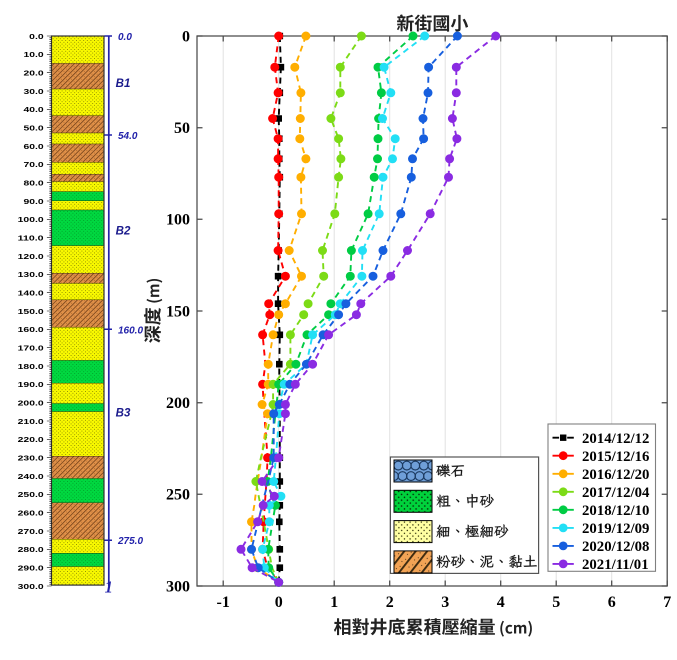 The height and width of the screenshot is (660, 677). Describe the element at coordinates (34, 73) in the screenshot. I see `svg-text: 20.0` at that location.